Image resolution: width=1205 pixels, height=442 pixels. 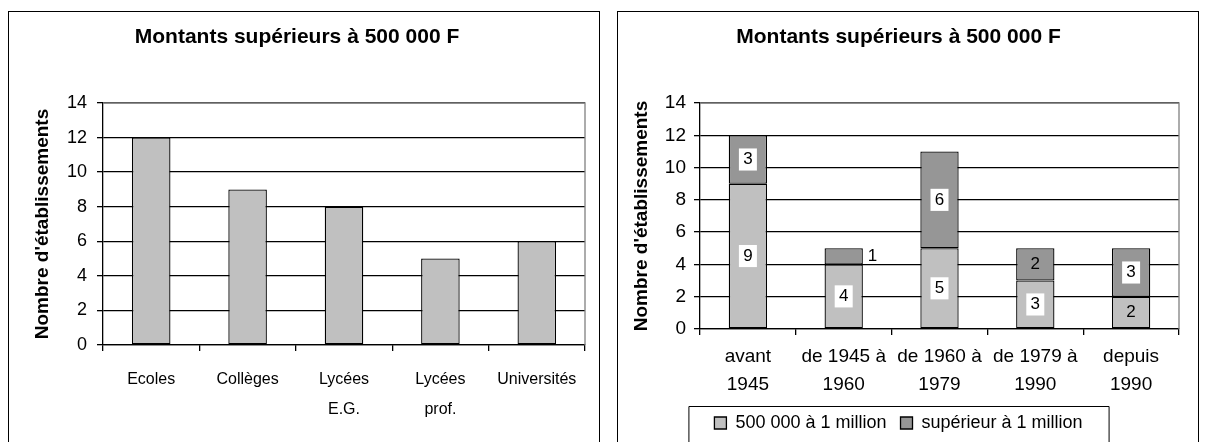 What do you see at coordinates (748, 370) in the screenshot?
I see `x-tick-label: avant 1945` at bounding box center [748, 370].